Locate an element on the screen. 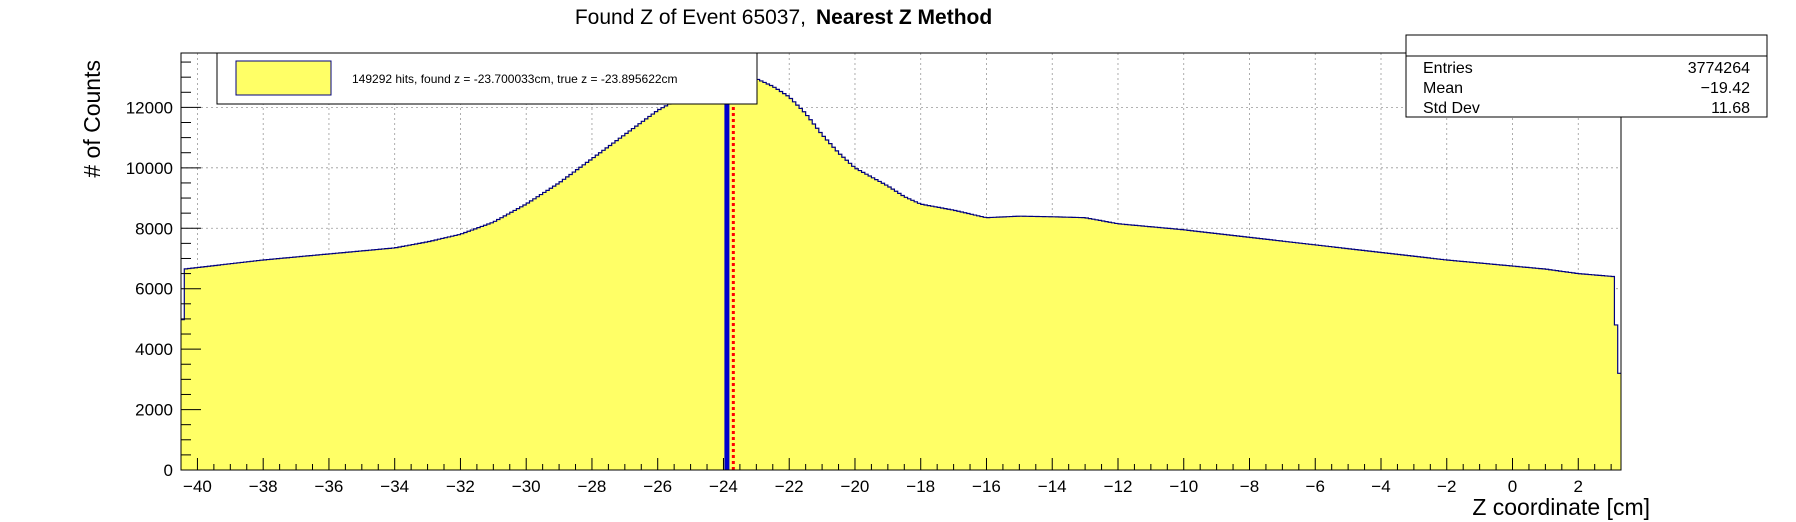 The width and height of the screenshot is (1796, 522). x-tick-label: −22 is located at coordinates (789, 486).